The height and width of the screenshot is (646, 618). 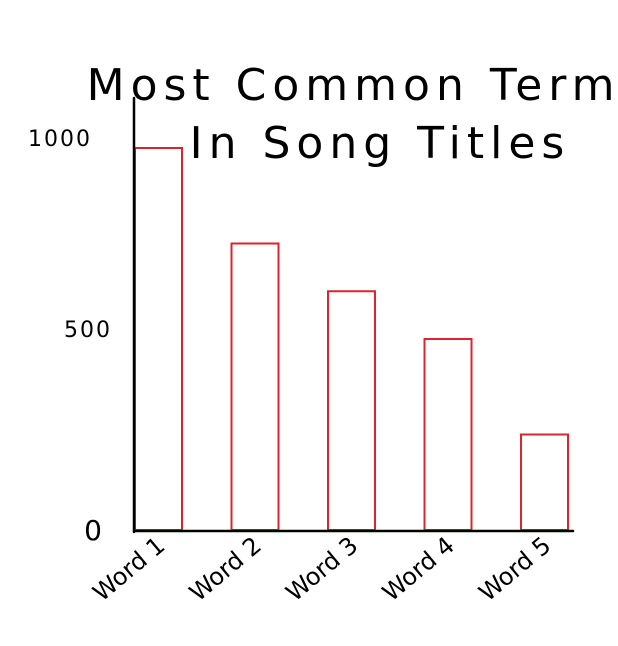 I want to click on y-tick-label-500: 500, so click(x=88, y=330).